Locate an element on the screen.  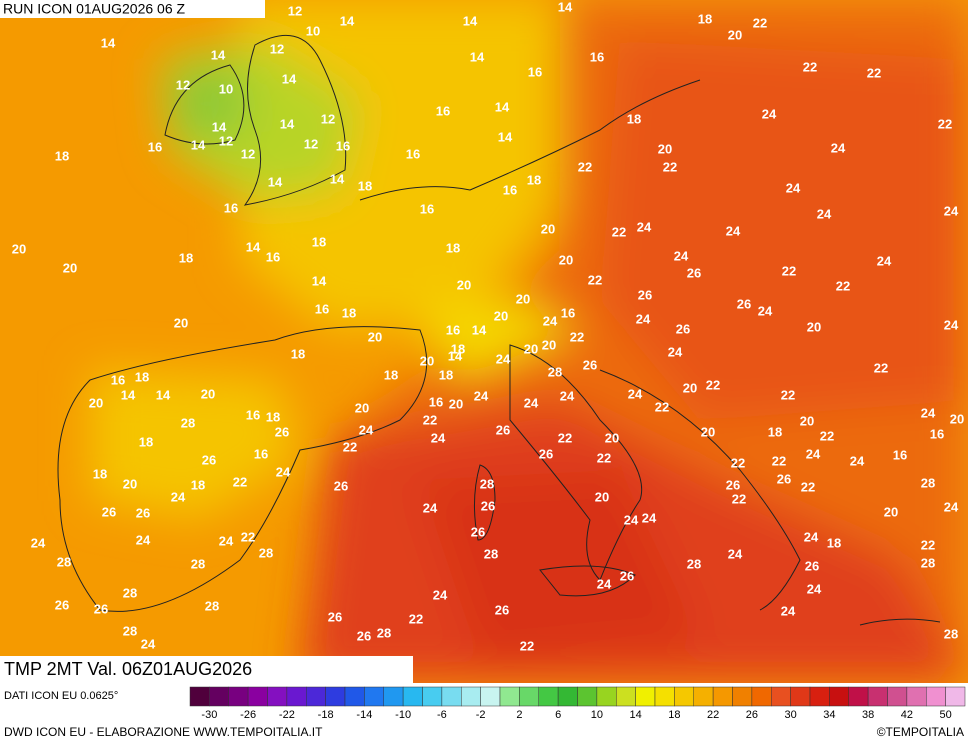
copyright: ©TEMPOITALIA is located at coordinates (920, 732).